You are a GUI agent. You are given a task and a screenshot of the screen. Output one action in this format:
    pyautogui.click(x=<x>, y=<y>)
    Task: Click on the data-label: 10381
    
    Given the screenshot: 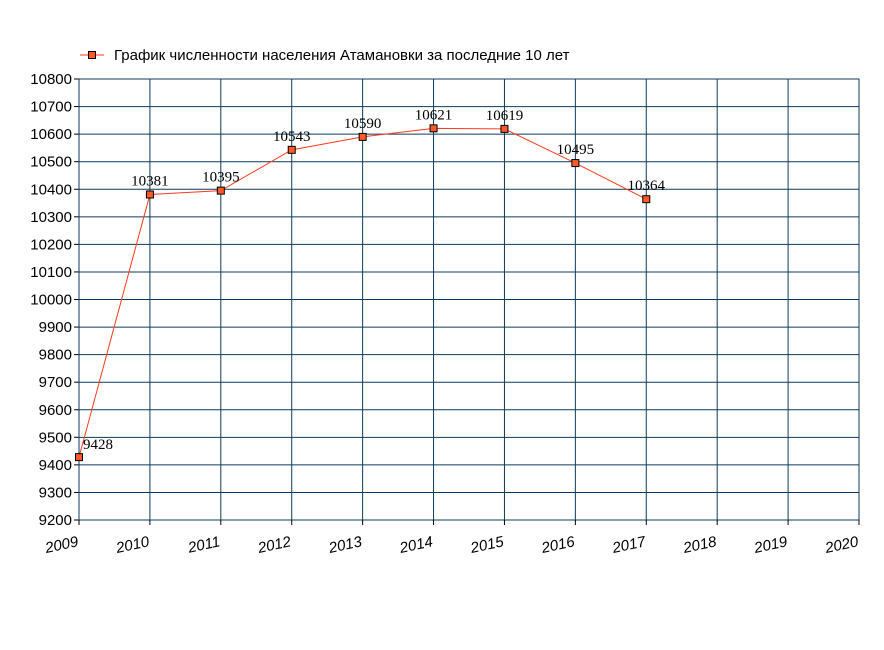 What is the action you would take?
    pyautogui.click(x=150, y=181)
    